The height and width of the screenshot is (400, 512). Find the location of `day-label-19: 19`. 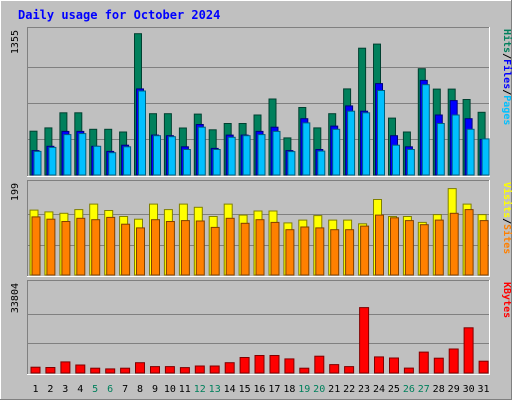

day-label-19: 19 is located at coordinates (304, 389).